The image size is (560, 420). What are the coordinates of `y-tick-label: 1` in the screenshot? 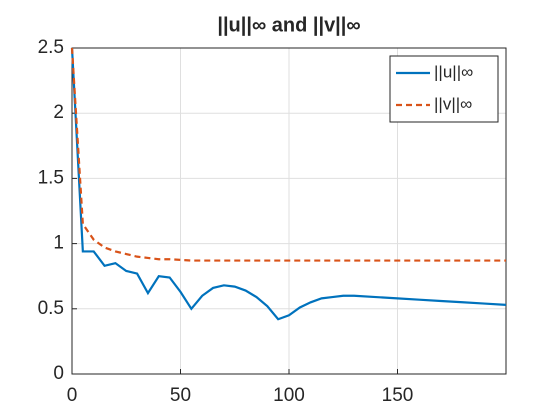 It's located at (58, 243).